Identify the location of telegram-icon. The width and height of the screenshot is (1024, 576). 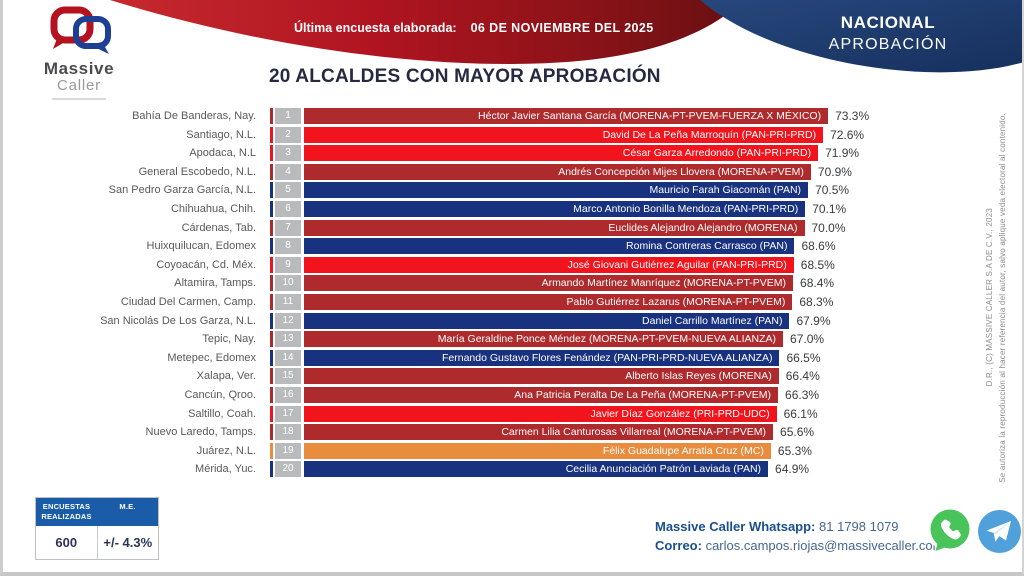
(999, 531).